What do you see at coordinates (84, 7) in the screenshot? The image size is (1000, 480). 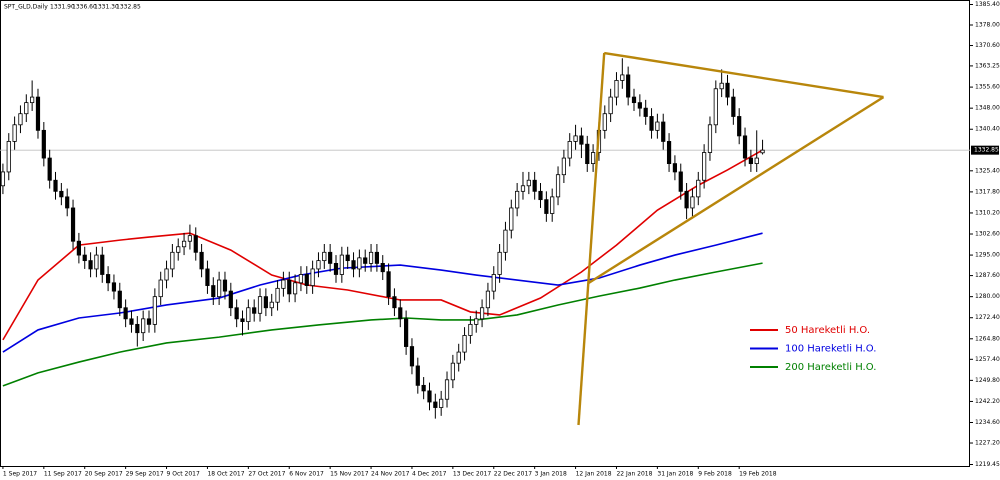 I see `ohlc-value: 1336.60` at bounding box center [84, 7].